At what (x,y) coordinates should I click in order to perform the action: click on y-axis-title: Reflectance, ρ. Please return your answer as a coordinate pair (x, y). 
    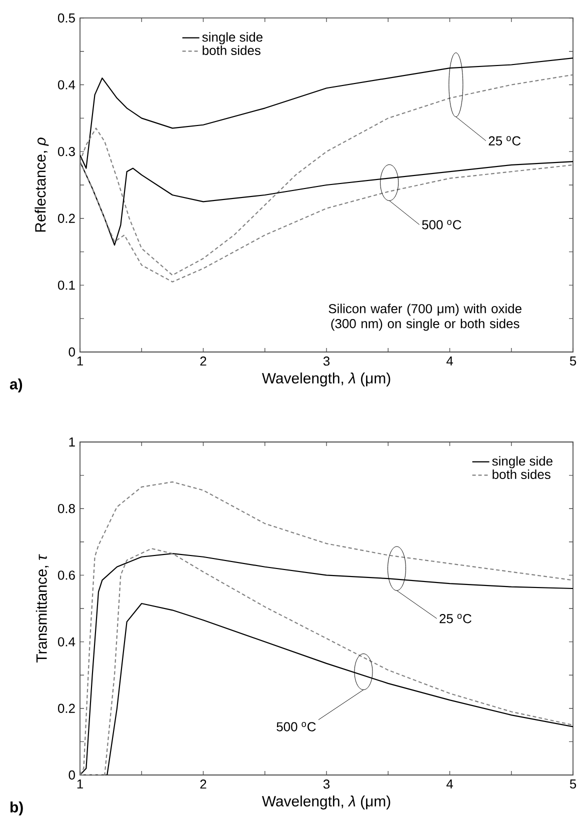
    Looking at the image, I should click on (41, 185).